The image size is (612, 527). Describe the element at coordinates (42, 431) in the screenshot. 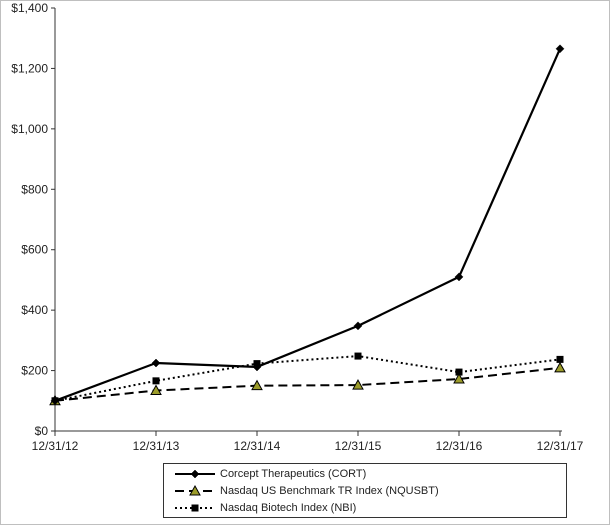

I see `y-tick-label: $0` at that location.